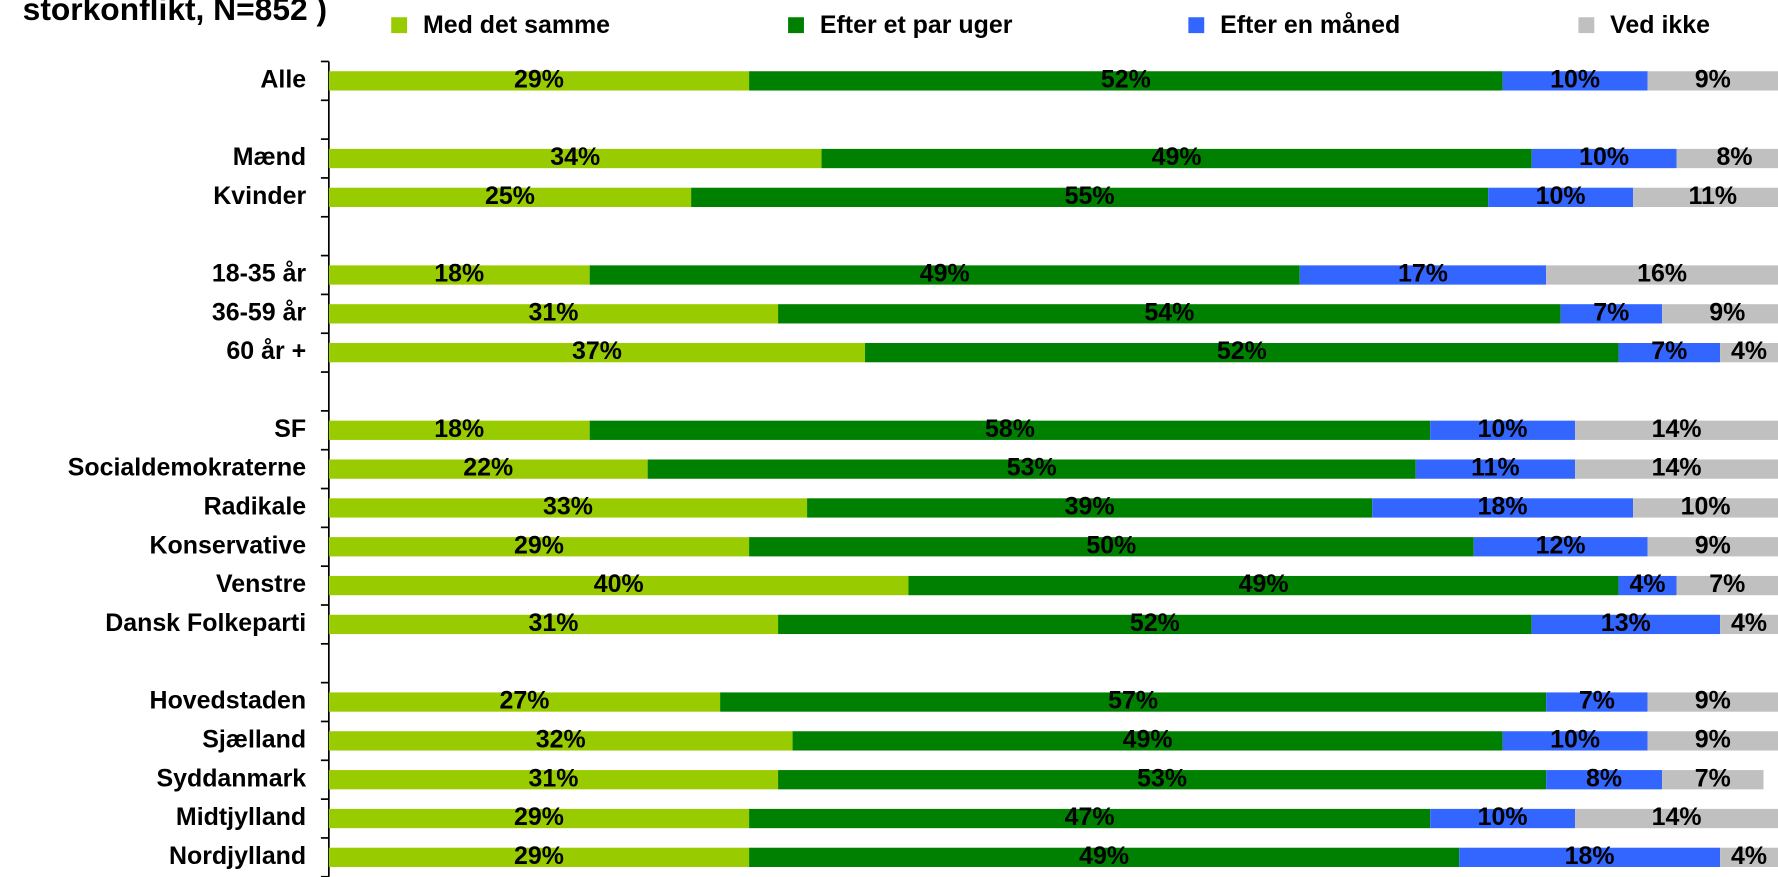  I want to click on y-tick-label: Syddanmark, so click(231, 778).